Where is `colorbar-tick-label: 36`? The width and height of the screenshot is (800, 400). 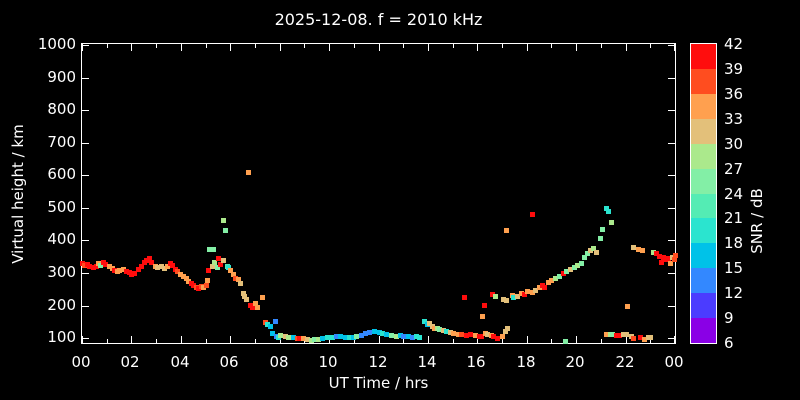 colorbar-tick-label: 36 is located at coordinates (734, 93).